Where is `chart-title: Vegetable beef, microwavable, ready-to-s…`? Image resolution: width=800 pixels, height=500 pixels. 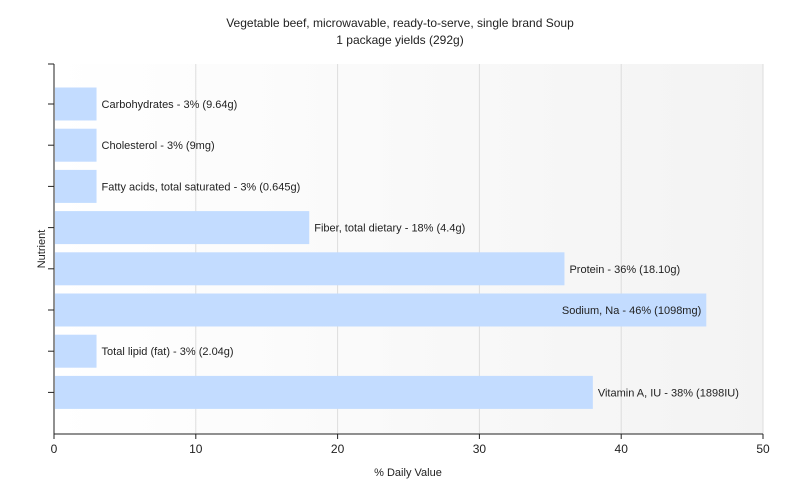
chart-title: Vegetable beef, microwavable, ready-to-s… is located at coordinates (400, 23).